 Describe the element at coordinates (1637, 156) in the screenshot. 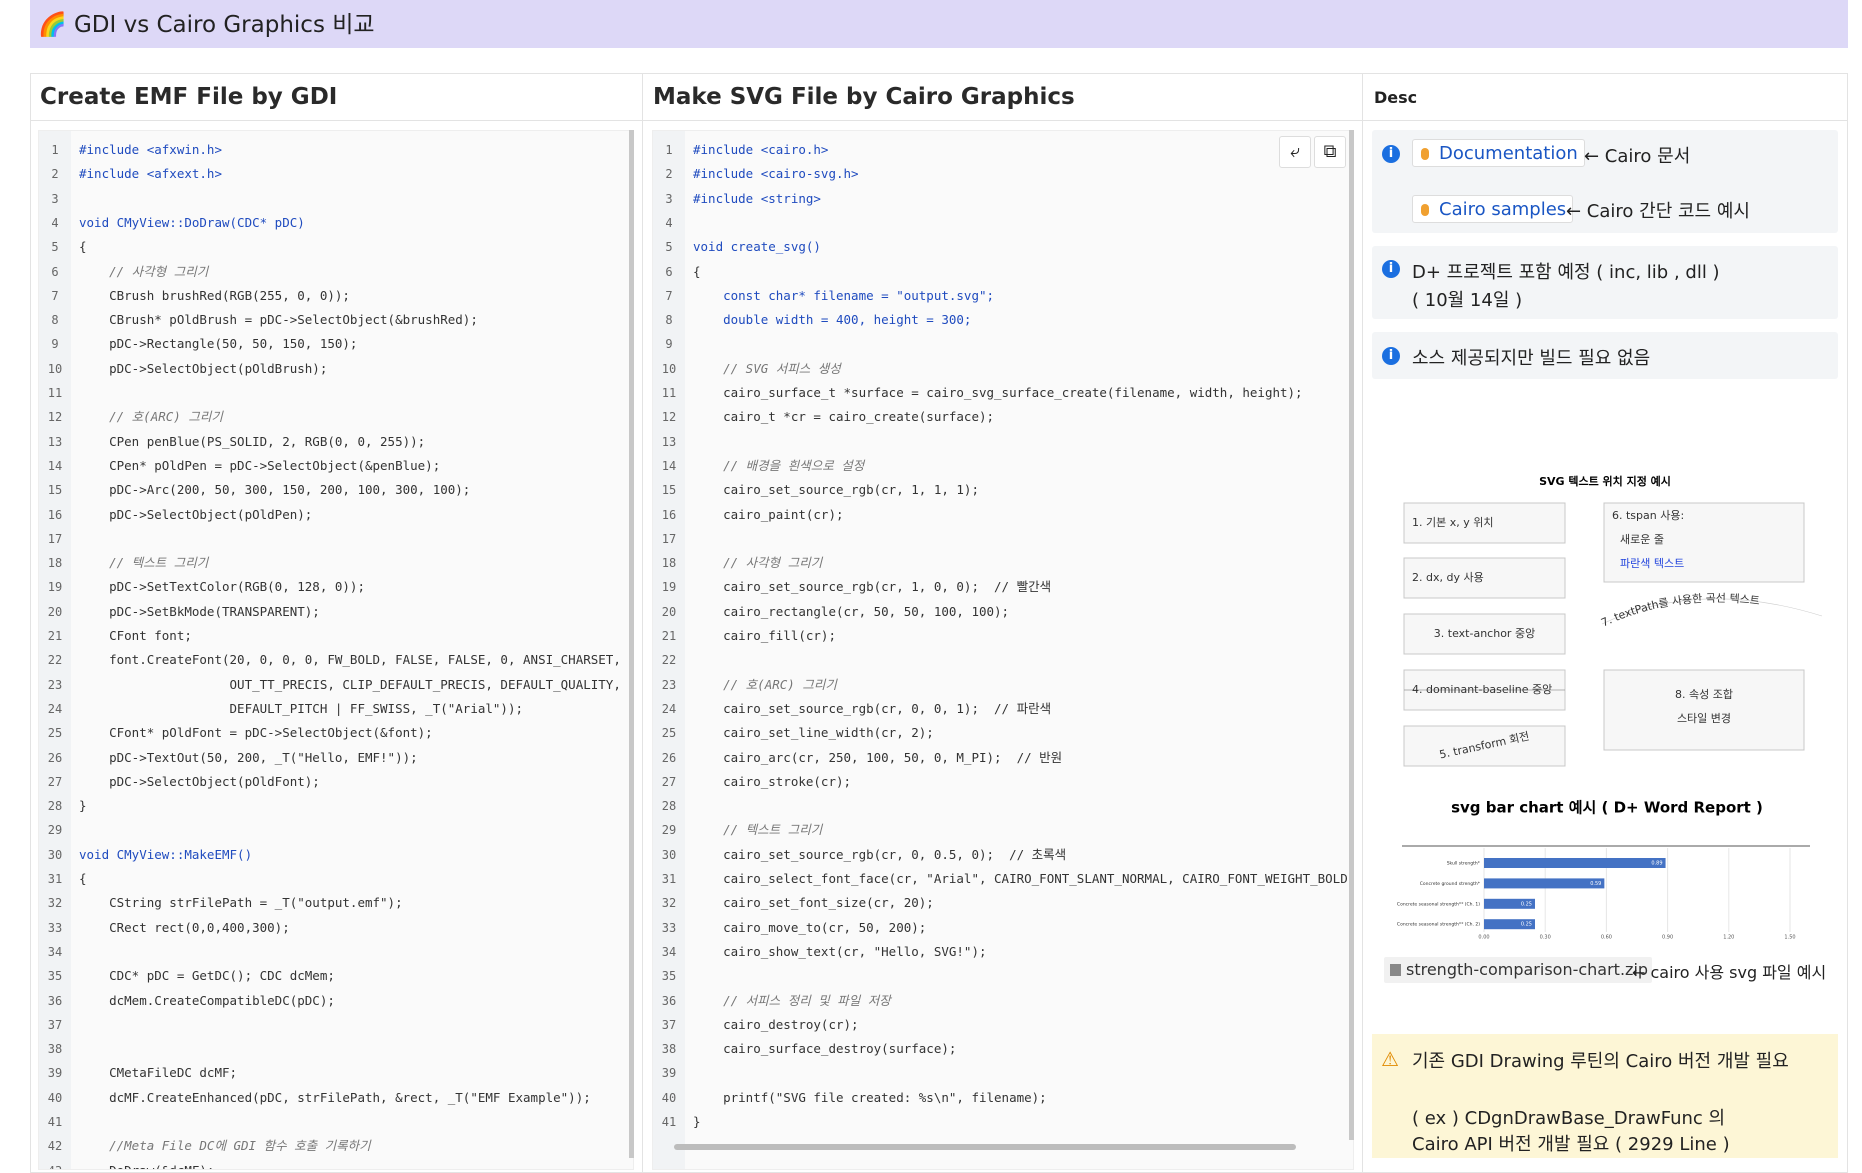

I see `link-note: ← Cairo 문서` at that location.